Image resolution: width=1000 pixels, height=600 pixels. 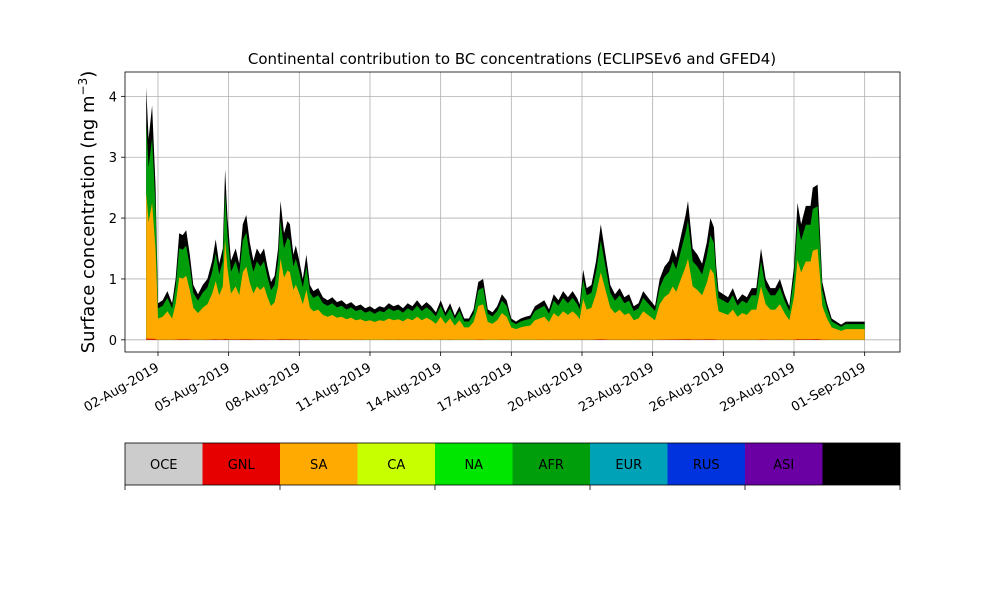 I want to click on legend-label: RUS, so click(x=706, y=465).